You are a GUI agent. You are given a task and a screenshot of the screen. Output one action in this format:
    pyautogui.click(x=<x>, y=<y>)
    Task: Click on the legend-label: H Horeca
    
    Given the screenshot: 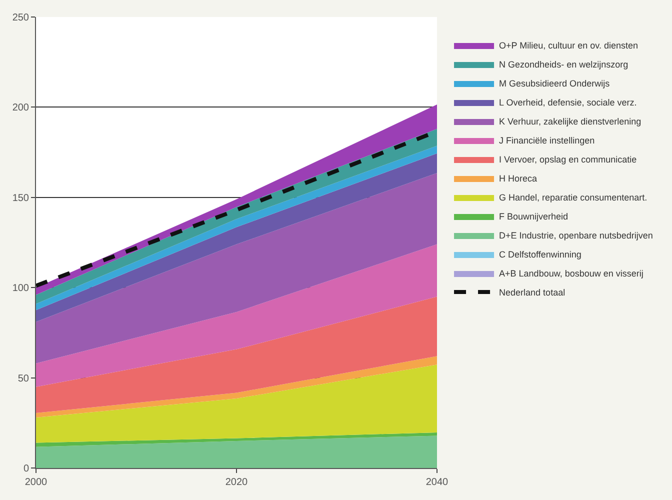 What is the action you would take?
    pyautogui.click(x=518, y=179)
    